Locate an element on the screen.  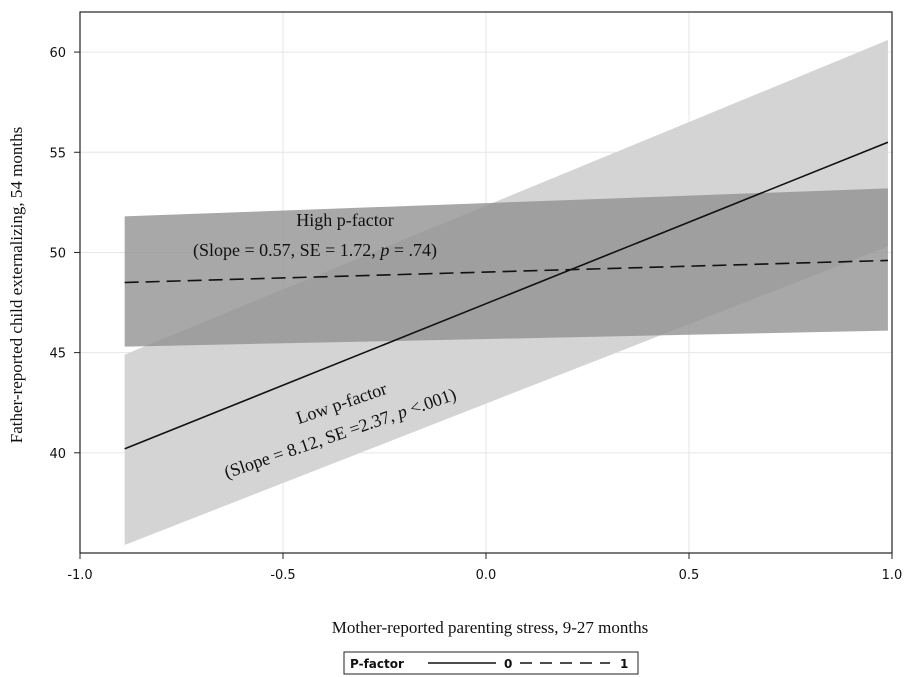
x-tick-label-1: -0.5 is located at coordinates (282, 575).